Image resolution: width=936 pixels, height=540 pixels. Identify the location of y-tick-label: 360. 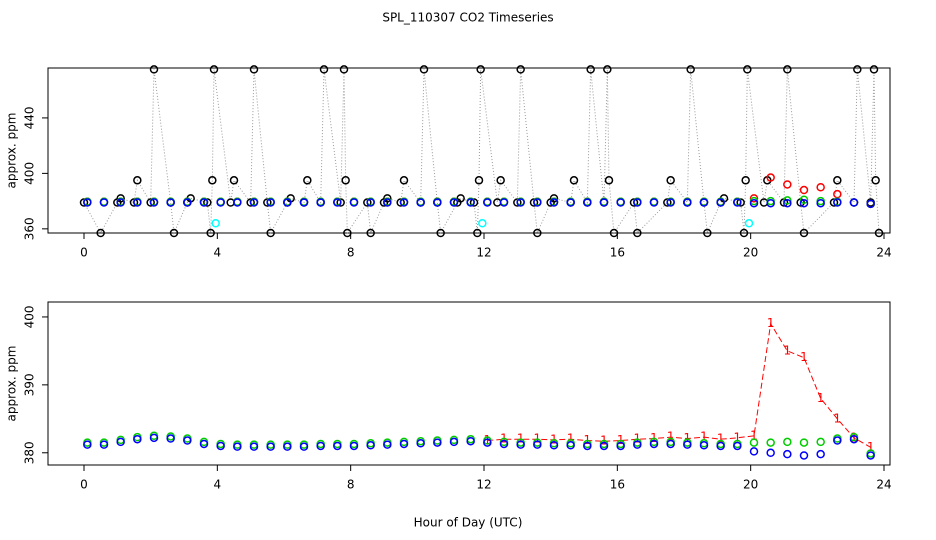
(30, 228).